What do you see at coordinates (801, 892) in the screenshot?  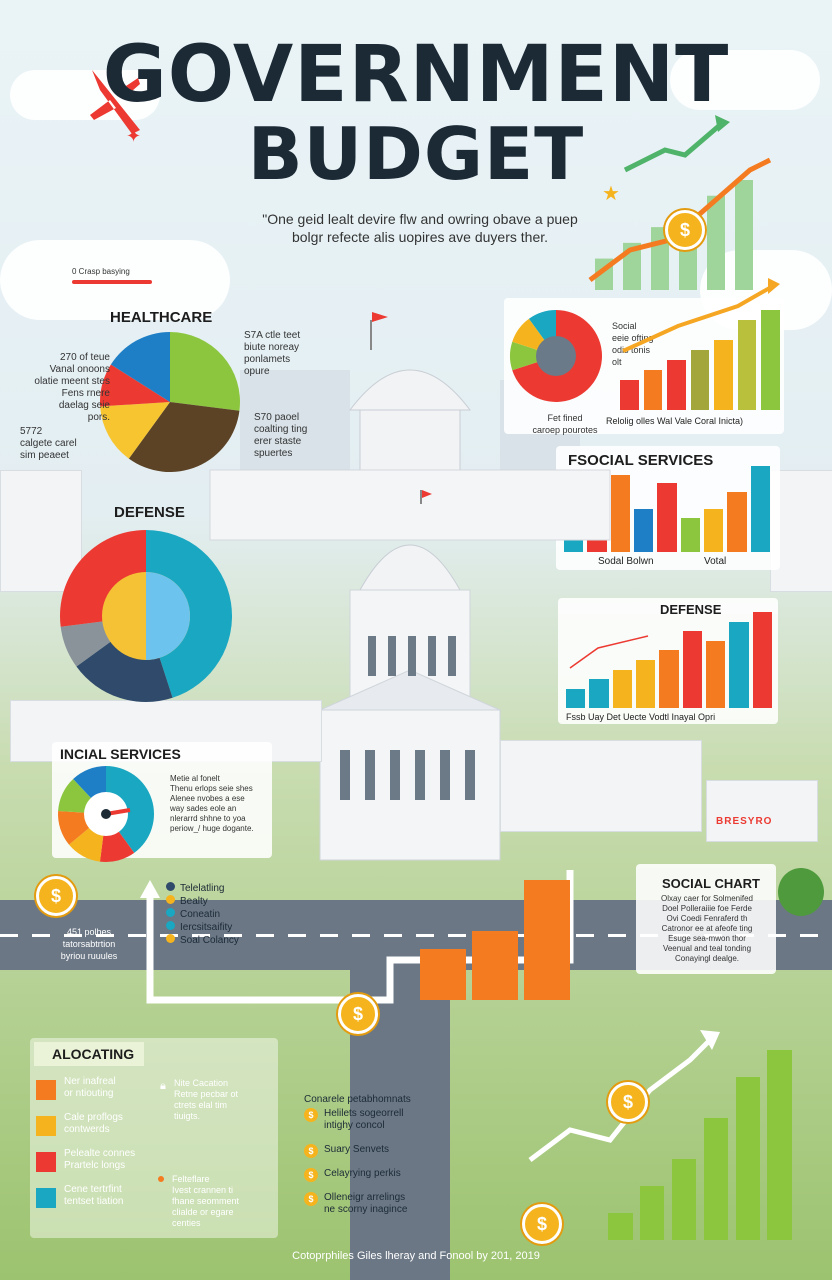 I see `tree-icon` at bounding box center [801, 892].